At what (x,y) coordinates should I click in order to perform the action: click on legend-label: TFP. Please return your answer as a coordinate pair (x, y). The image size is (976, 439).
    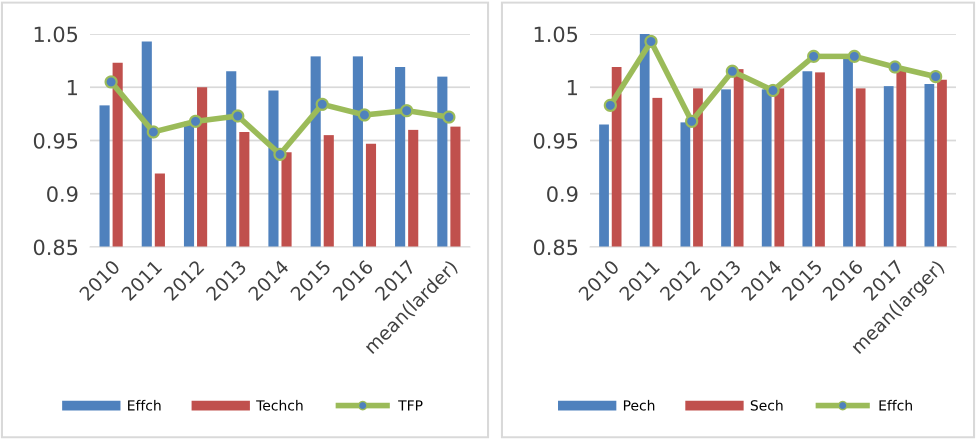
    Looking at the image, I should click on (410, 405).